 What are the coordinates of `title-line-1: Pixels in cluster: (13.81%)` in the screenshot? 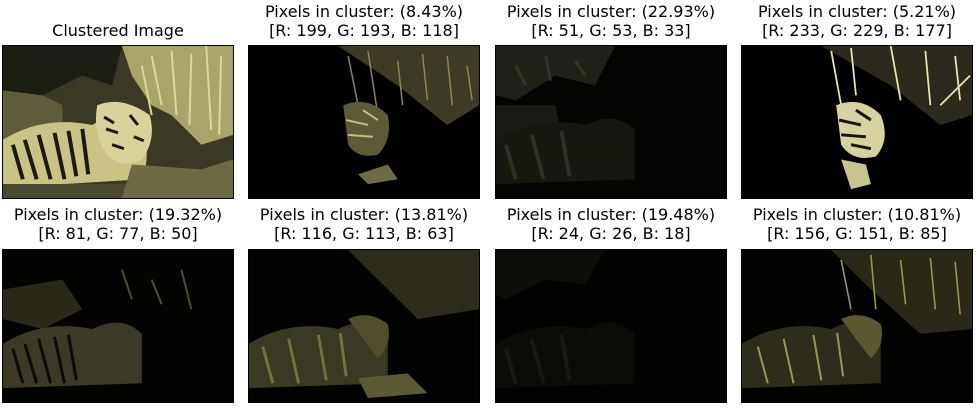 It's located at (364, 214).